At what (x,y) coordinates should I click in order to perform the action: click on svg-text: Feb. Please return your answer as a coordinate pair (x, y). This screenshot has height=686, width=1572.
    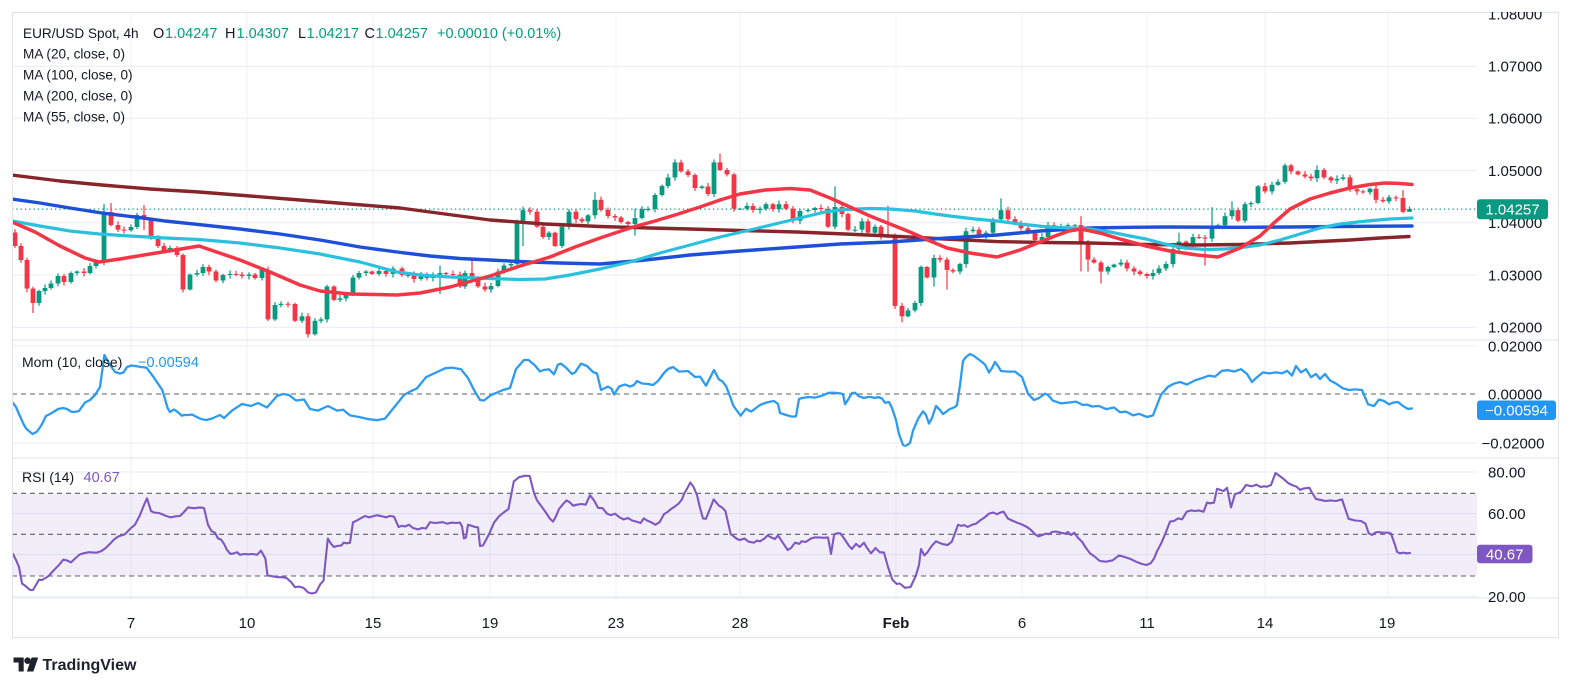
    Looking at the image, I should click on (896, 623).